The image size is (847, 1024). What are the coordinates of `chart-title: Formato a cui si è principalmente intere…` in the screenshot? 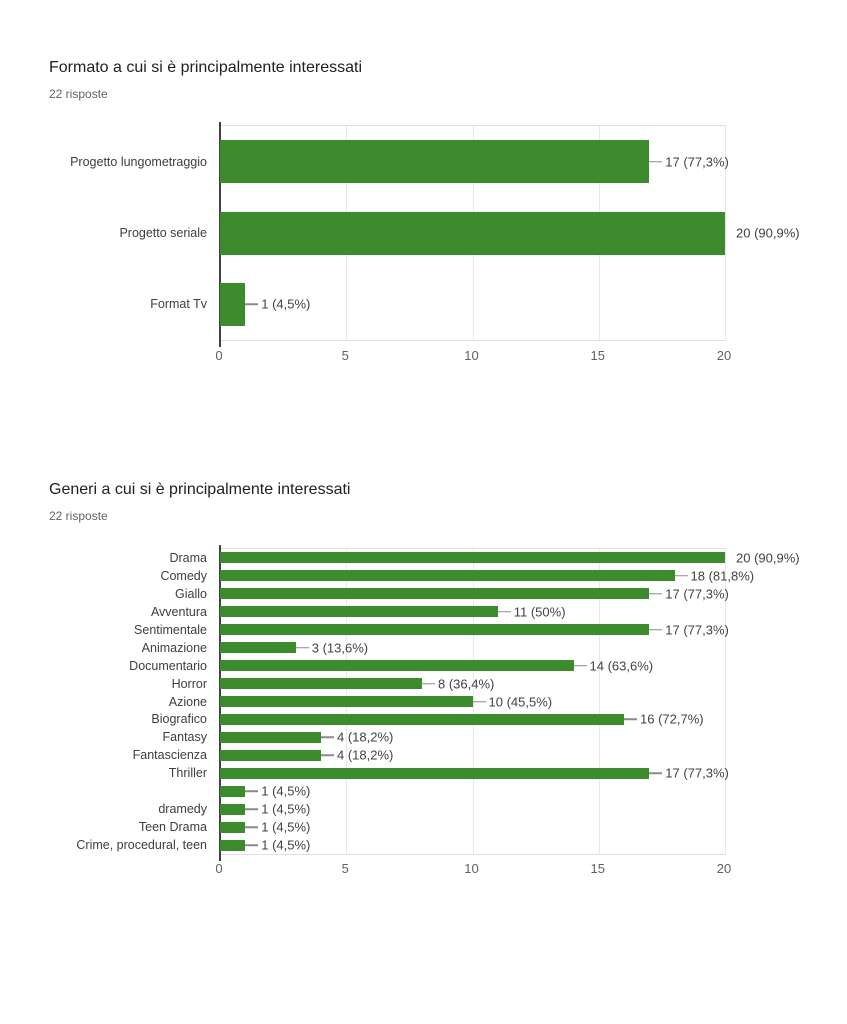 It's located at (206, 67).